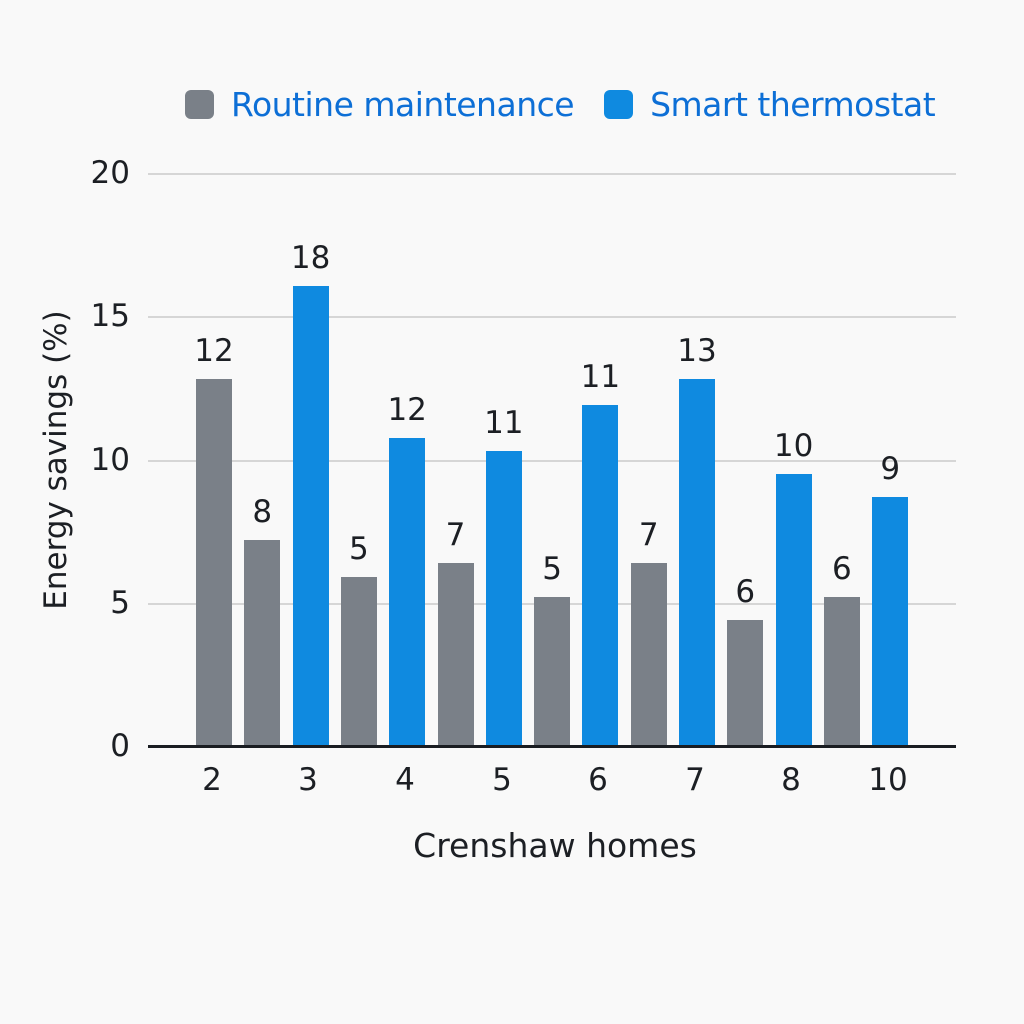 The width and height of the screenshot is (1024, 1024). Describe the element at coordinates (110, 460) in the screenshot. I see `y-tick: 10` at that location.